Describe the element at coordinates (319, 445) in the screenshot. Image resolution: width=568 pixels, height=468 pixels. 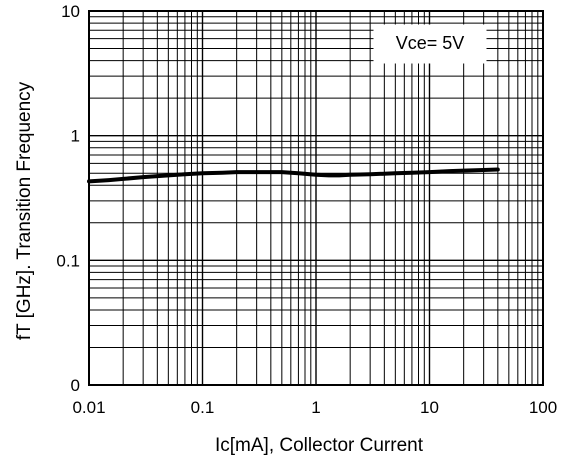
I see `x-axis-label: Ic[mA], Collector Current` at that location.